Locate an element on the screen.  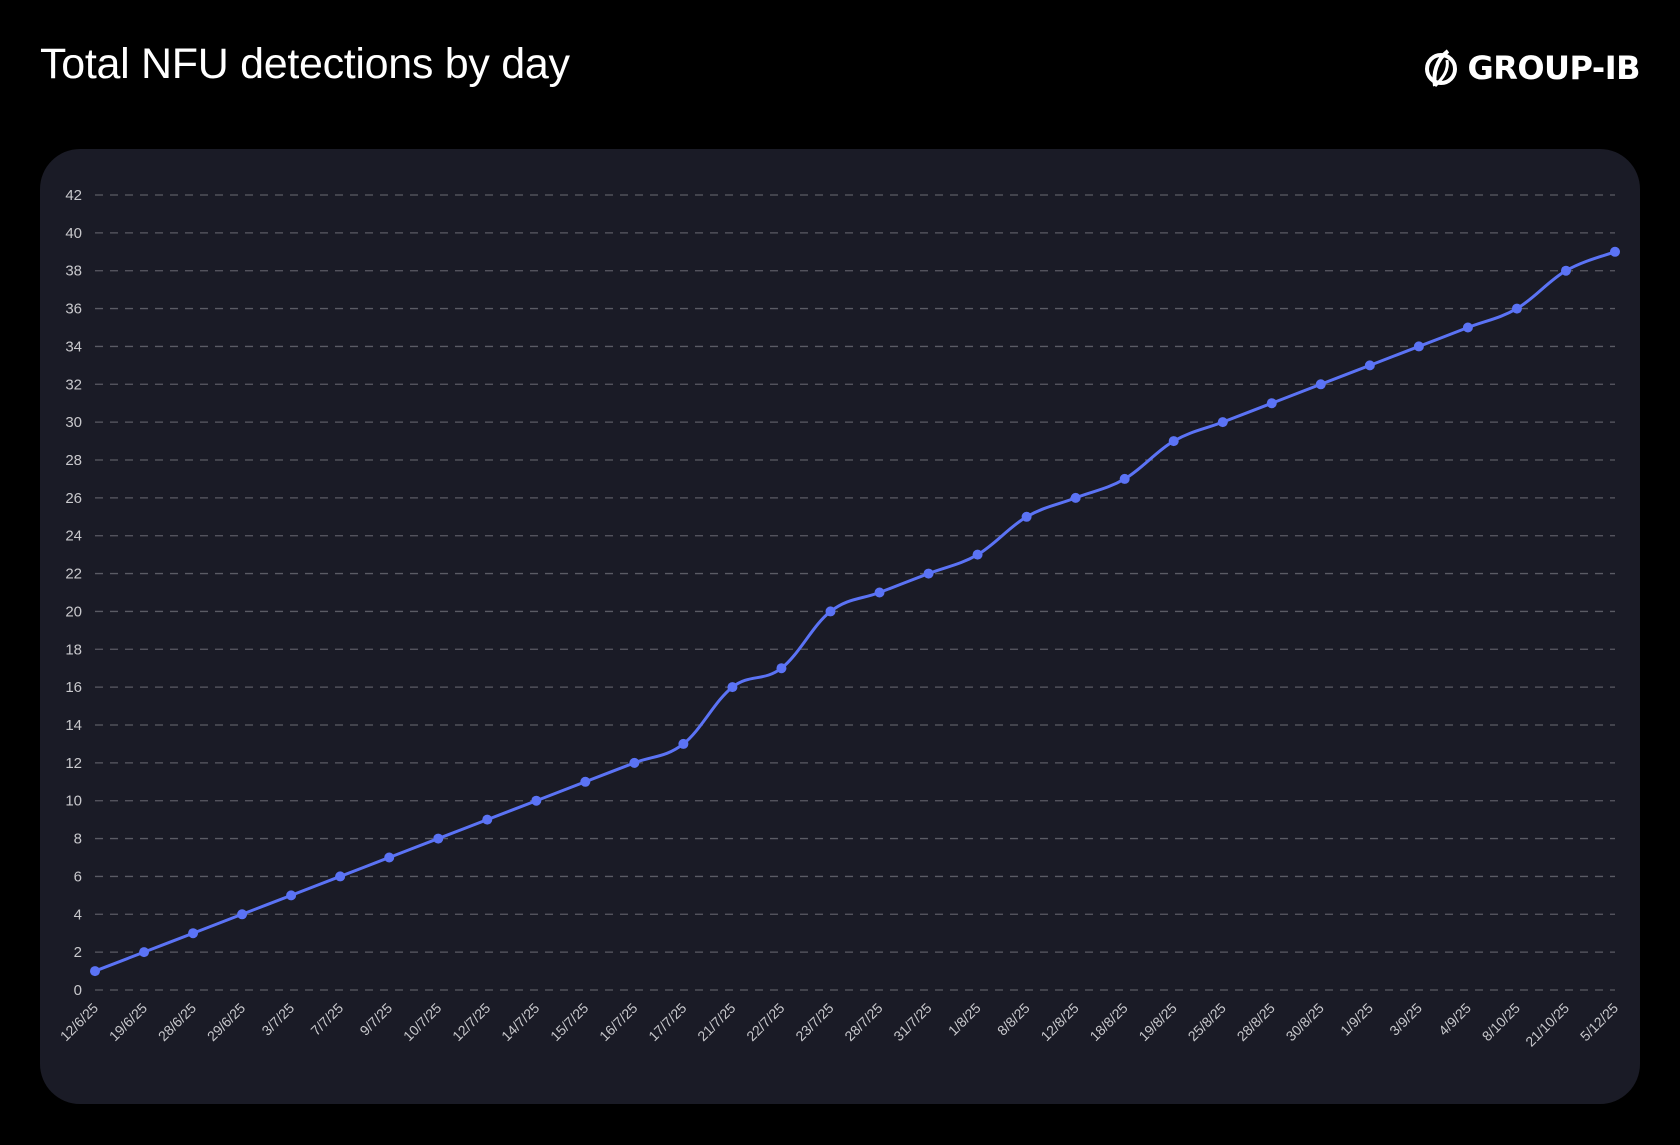
y-tick-label: 14 is located at coordinates (73, 725).